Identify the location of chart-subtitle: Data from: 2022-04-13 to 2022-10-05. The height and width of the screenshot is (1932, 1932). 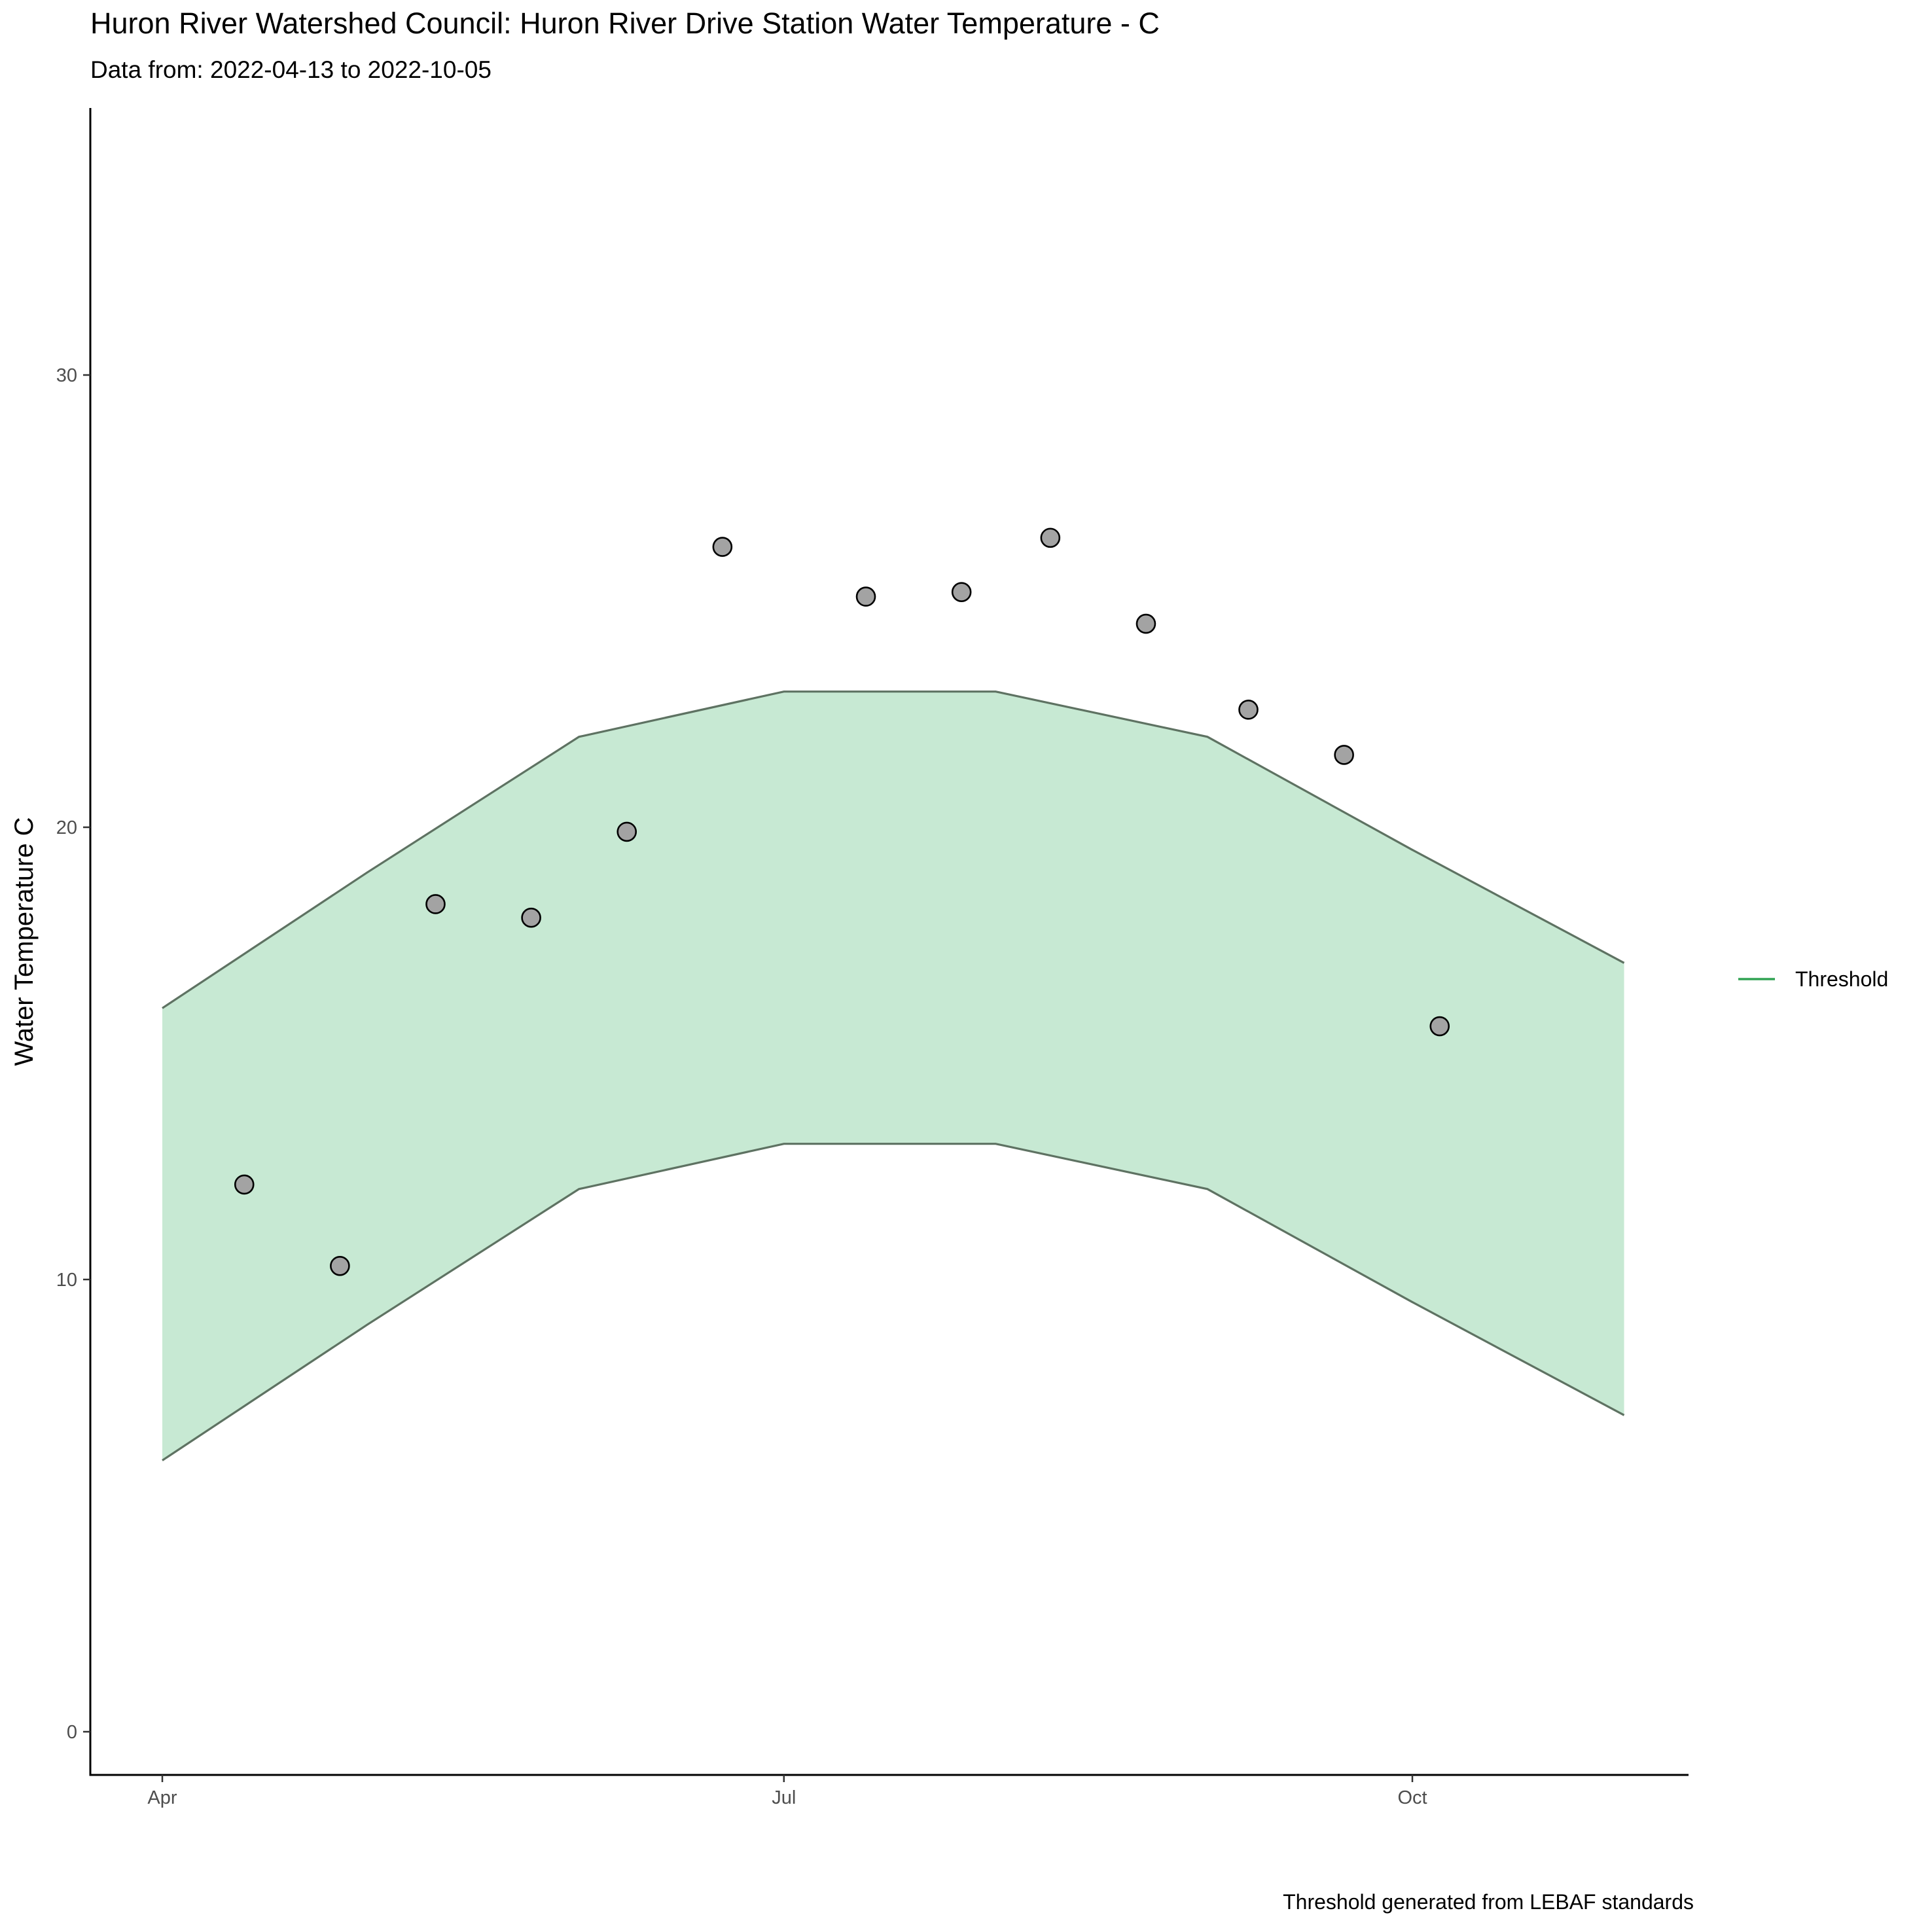
(291, 69).